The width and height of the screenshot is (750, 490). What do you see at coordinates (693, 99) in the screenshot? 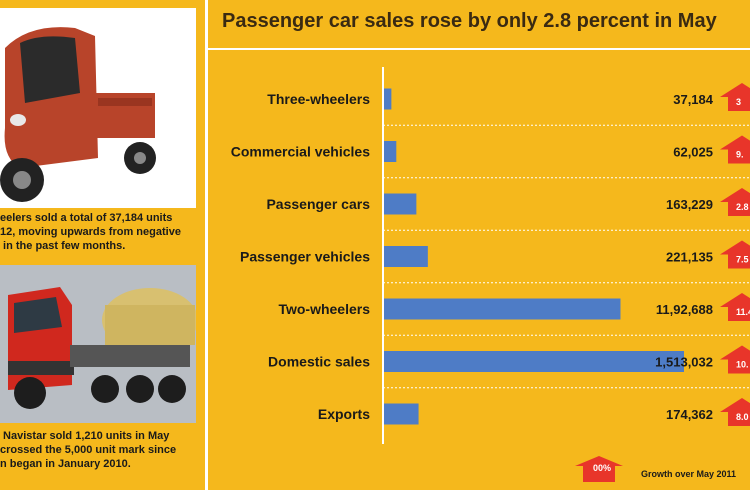
I see `value-label: 37,184` at bounding box center [693, 99].